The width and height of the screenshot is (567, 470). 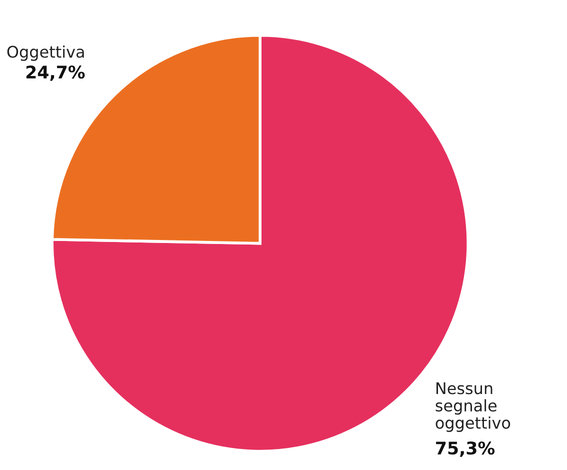 What do you see at coordinates (465, 449) in the screenshot?
I see `data-label: 75,3%` at bounding box center [465, 449].